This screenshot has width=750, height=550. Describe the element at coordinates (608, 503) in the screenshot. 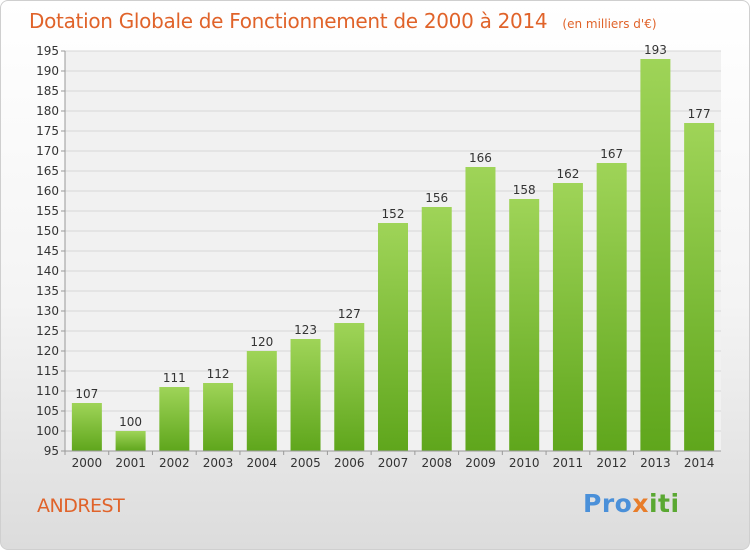

I see `logo-part-1: Pro` at that location.